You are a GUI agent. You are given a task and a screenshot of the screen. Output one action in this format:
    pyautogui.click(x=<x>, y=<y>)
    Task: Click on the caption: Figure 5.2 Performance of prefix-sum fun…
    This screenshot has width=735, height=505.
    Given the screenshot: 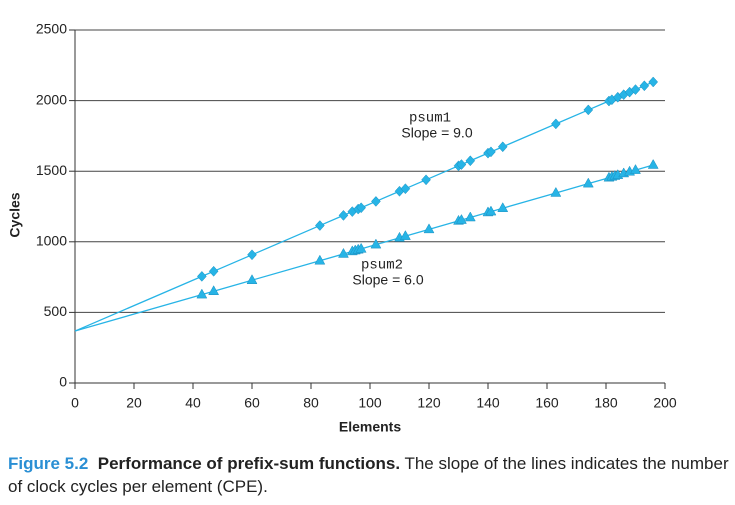 What is the action you would take?
    pyautogui.click(x=369, y=475)
    